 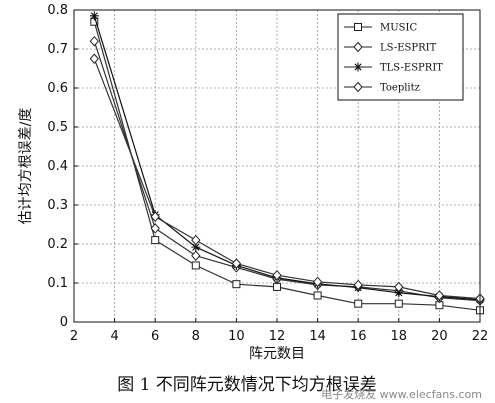 What do you see at coordinates (114, 336) in the screenshot?
I see `x-tick-label: 4` at bounding box center [114, 336].